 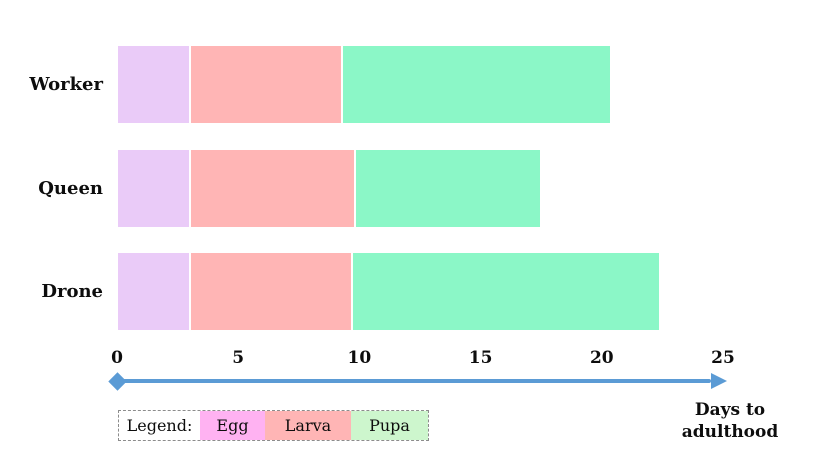 I want to click on x-tick-label-10: 10, so click(x=359, y=358).